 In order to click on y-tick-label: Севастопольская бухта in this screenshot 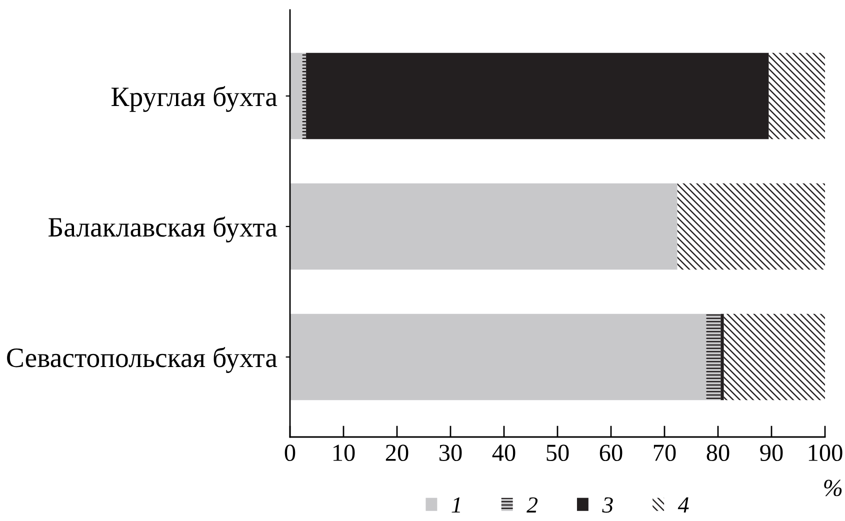, I will do `click(142, 360)`.